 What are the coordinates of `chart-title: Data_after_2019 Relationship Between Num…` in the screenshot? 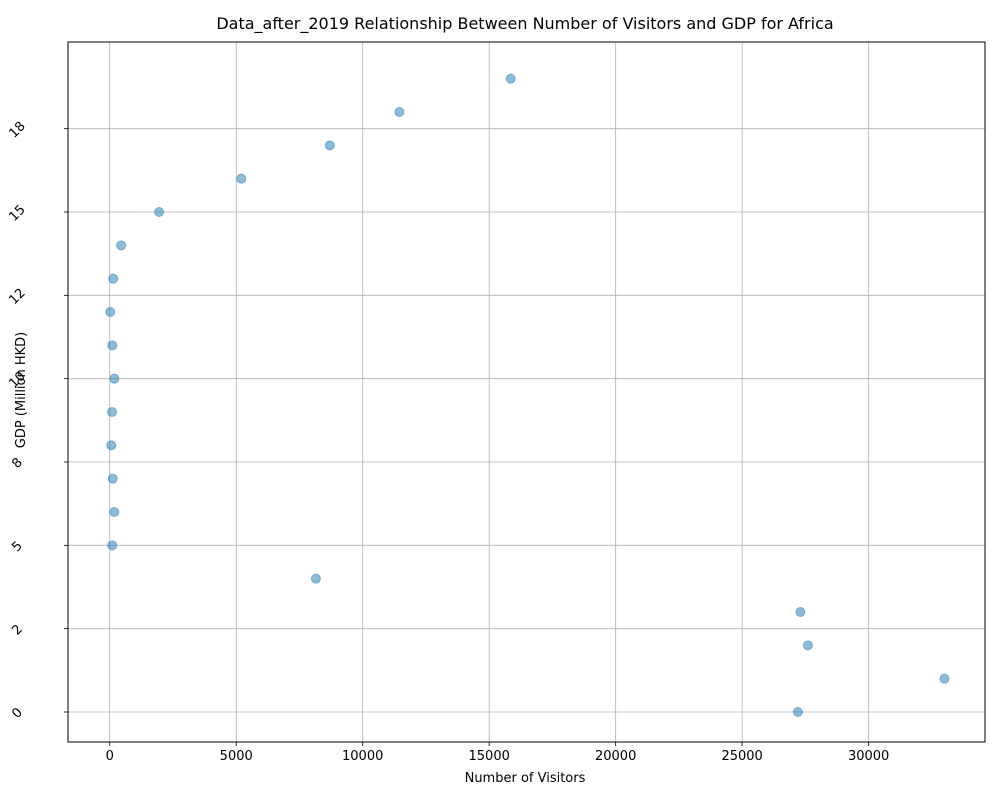 It's located at (524, 24).